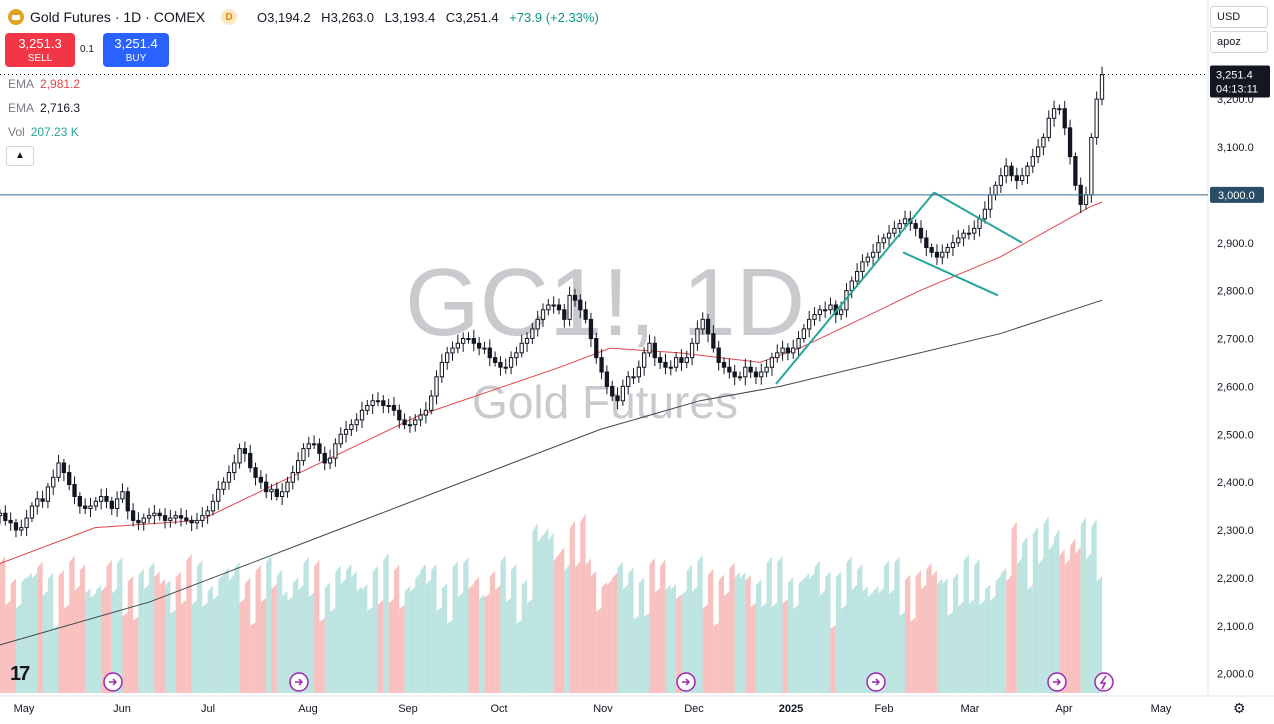  Describe the element at coordinates (136, 50) in the screenshot. I see `buy-button: 3,251.4 BUY` at that location.